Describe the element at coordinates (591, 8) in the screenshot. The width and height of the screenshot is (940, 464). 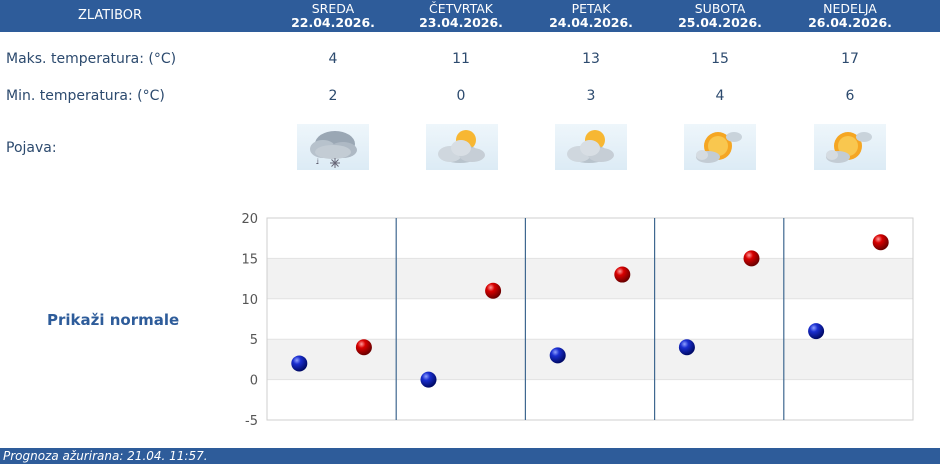
I see `day-name: PETAK` at that location.